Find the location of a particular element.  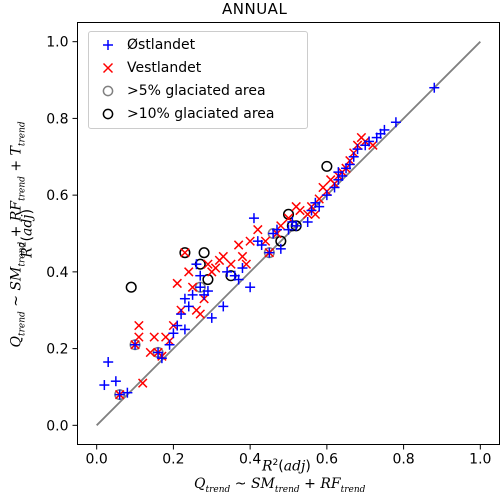

y-tick-label: 0.0 is located at coordinates (57, 426).